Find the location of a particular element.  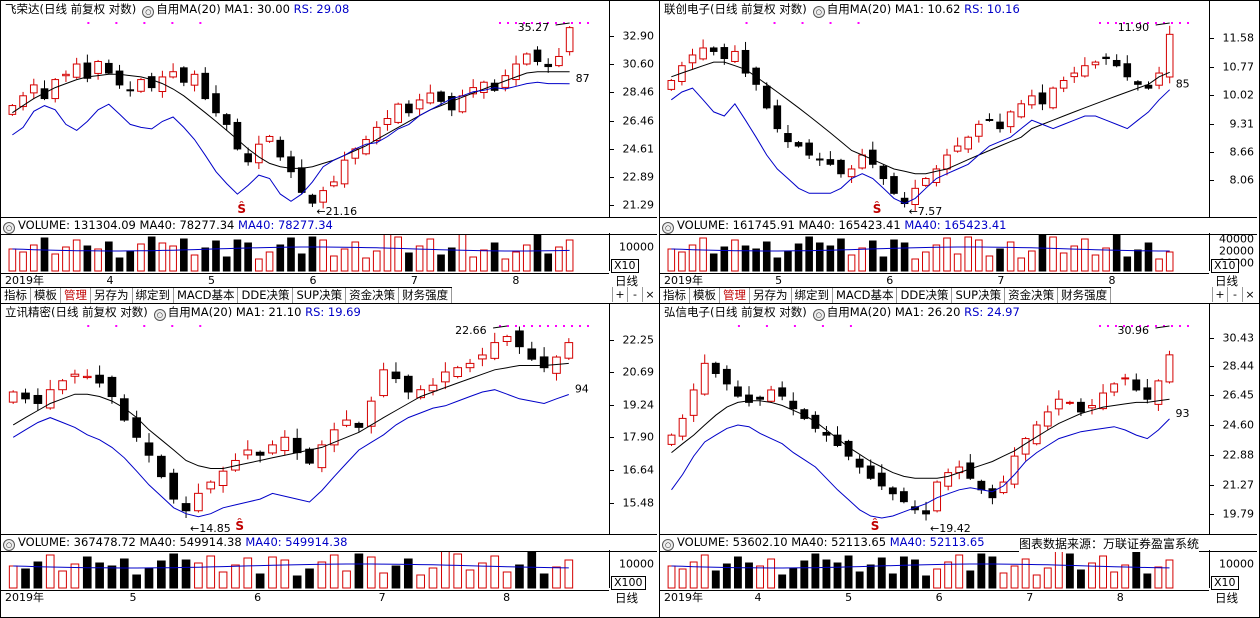

ma40-blue-value: MA40: 165423.41 is located at coordinates (955, 225).